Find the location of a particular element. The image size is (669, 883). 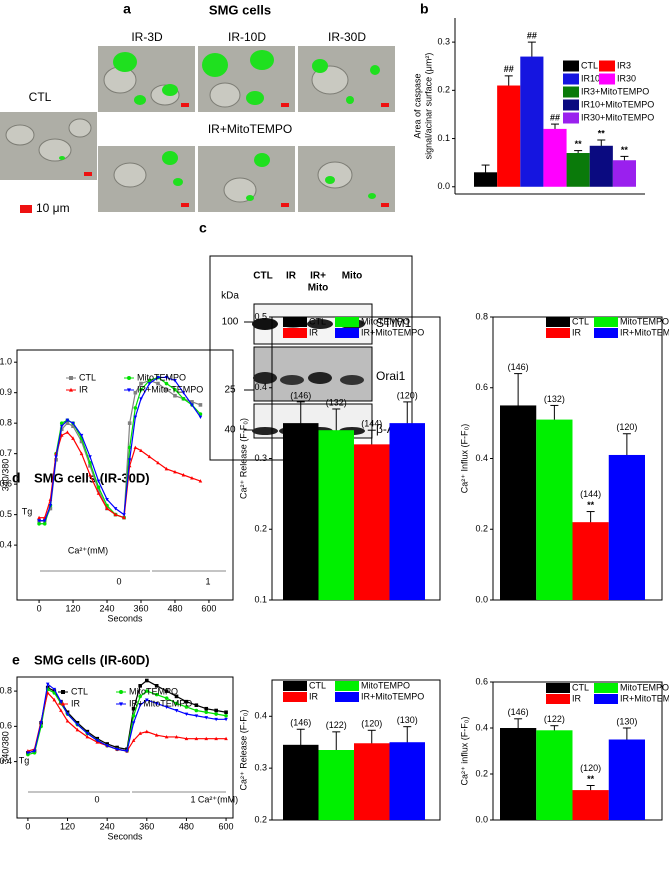

y-tick-label: 1.0 is located at coordinates (6, 362).